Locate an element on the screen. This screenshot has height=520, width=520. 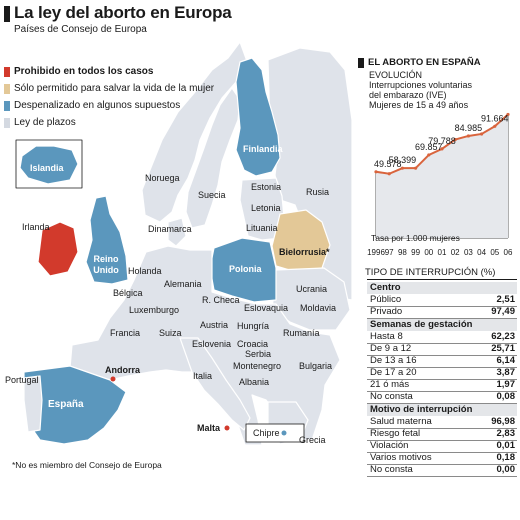
country-label-reino-unido: Reino Unido is located at coordinates (106, 264).